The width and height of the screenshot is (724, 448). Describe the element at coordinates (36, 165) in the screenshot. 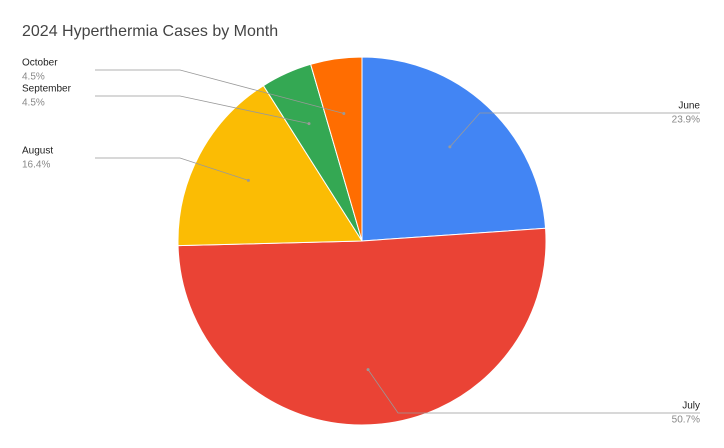

I see `slice-value-label: 16.4%` at that location.